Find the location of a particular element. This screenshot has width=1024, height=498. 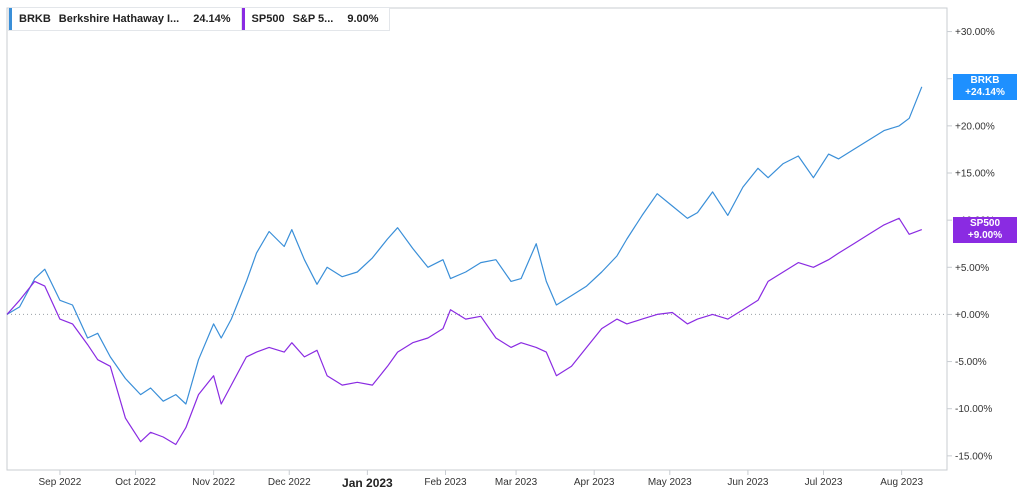

y-tick-label: -5.00% is located at coordinates (971, 362).